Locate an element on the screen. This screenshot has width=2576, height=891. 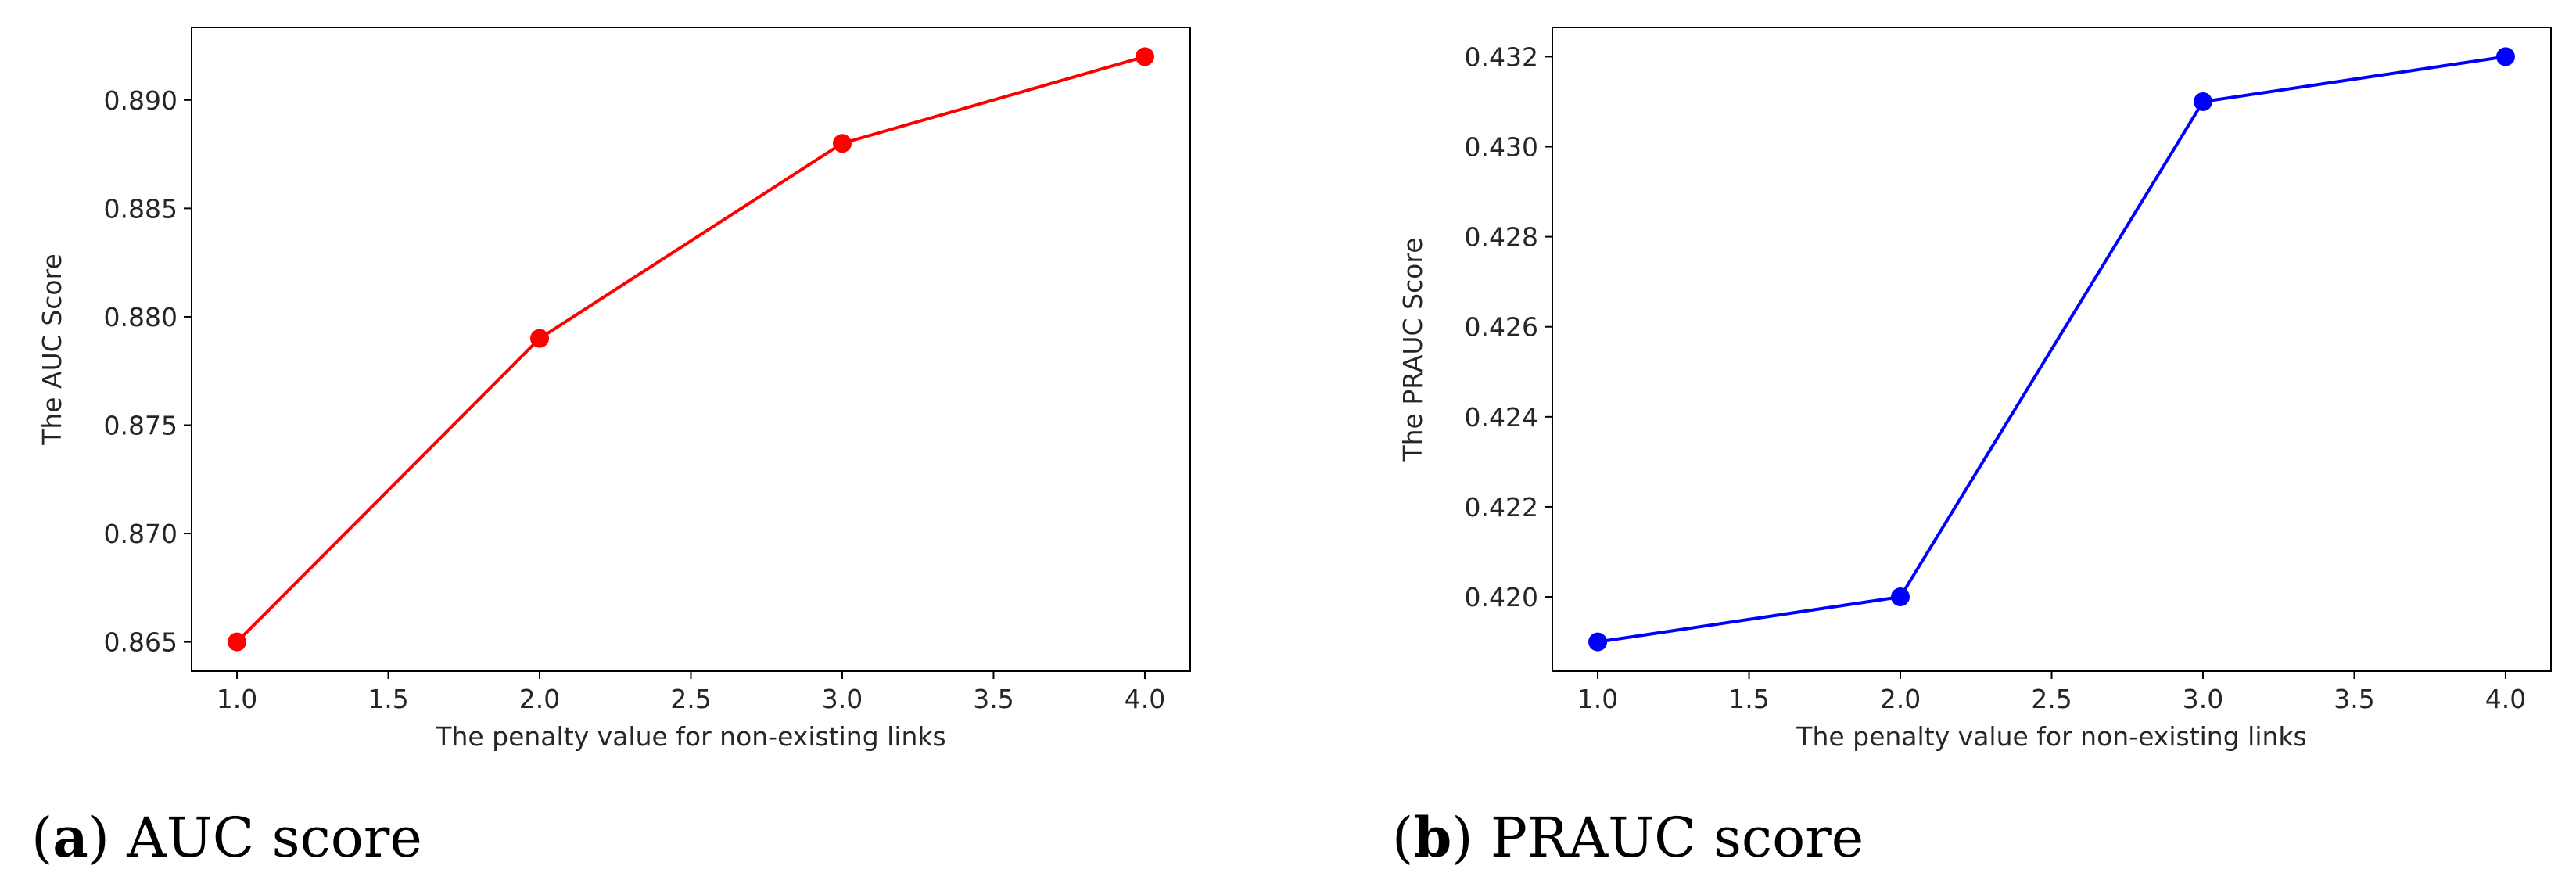
y-axis-label: The PRAUC Score is located at coordinates (1412, 350).